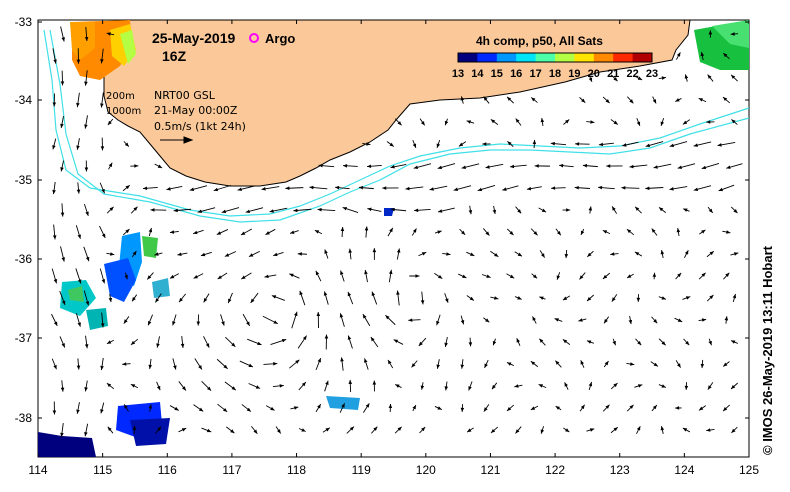 Image resolution: width=790 pixels, height=492 pixels. What do you see at coordinates (632, 74) in the screenshot?
I see `colorbar-tick-label: 22` at bounding box center [632, 74].